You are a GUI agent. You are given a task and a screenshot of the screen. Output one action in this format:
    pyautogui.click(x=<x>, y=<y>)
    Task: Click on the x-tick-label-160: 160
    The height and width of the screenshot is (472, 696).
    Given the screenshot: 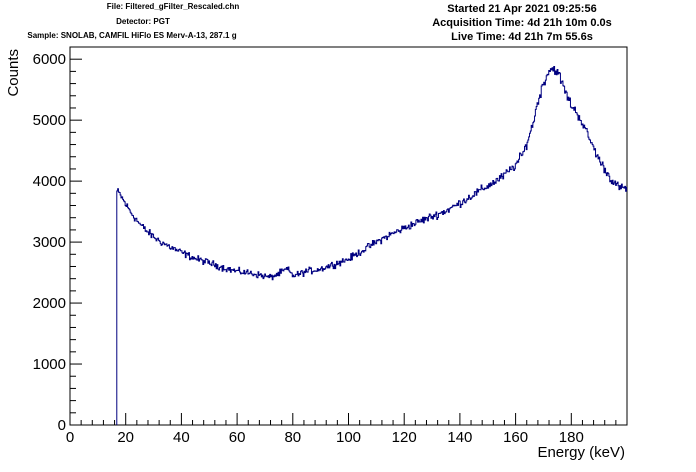 What is the action you would take?
    pyautogui.click(x=515, y=437)
    